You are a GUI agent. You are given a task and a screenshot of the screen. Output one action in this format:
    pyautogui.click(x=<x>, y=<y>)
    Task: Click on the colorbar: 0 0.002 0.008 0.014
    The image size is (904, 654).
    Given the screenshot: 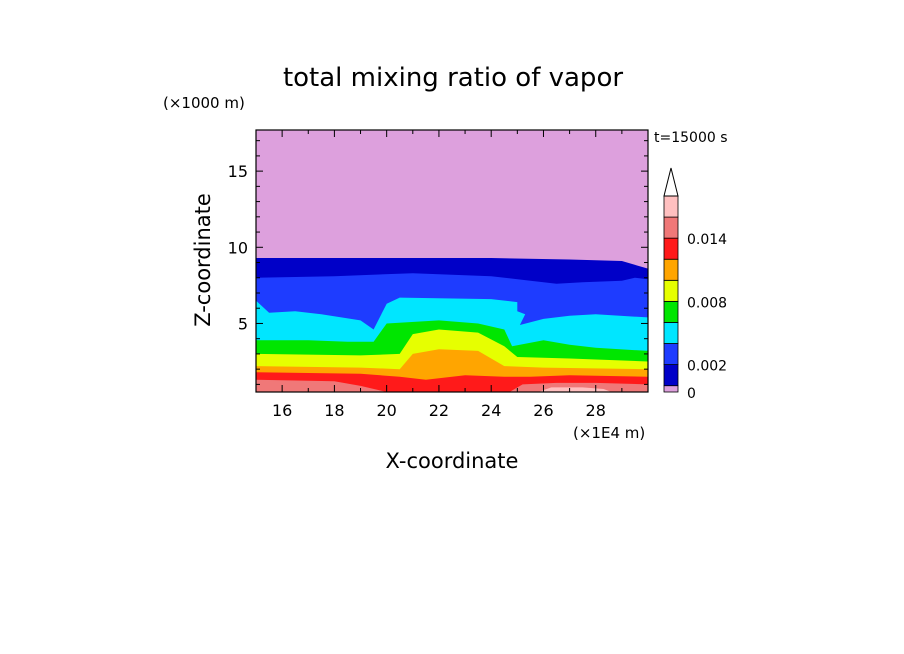 What is the action you would take?
    pyautogui.click(x=695, y=284)
    